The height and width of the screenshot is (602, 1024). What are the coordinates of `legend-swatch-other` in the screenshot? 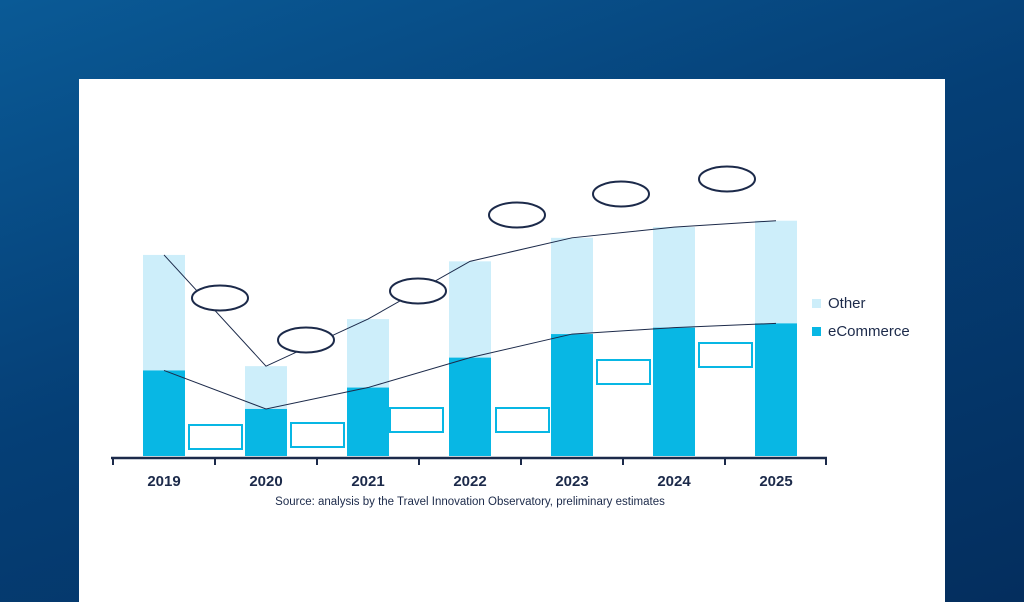 It's located at (816, 303).